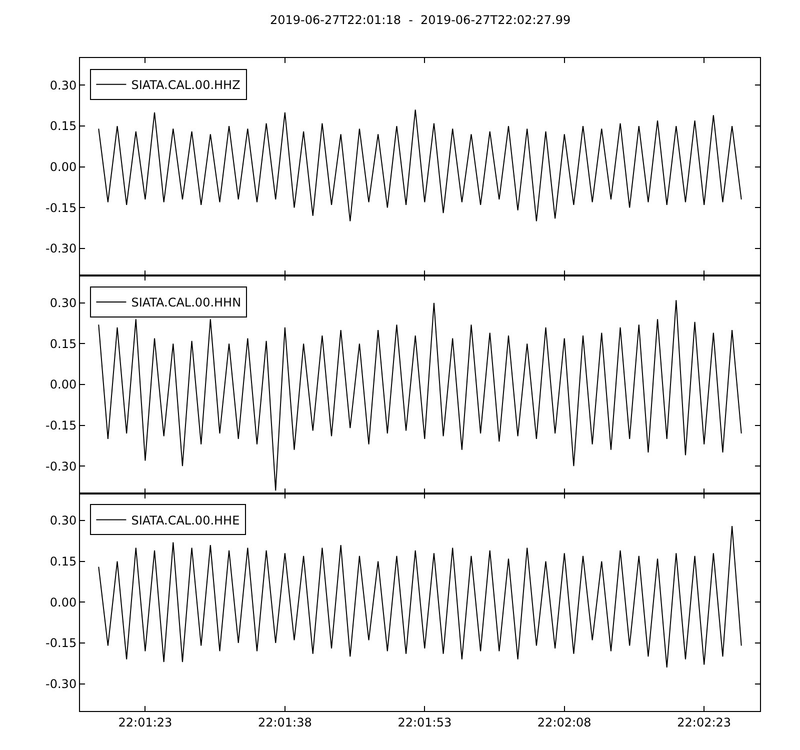 The width and height of the screenshot is (800, 750). Describe the element at coordinates (425, 722) in the screenshot. I see `x-tick-label: 22:01:53` at that location.